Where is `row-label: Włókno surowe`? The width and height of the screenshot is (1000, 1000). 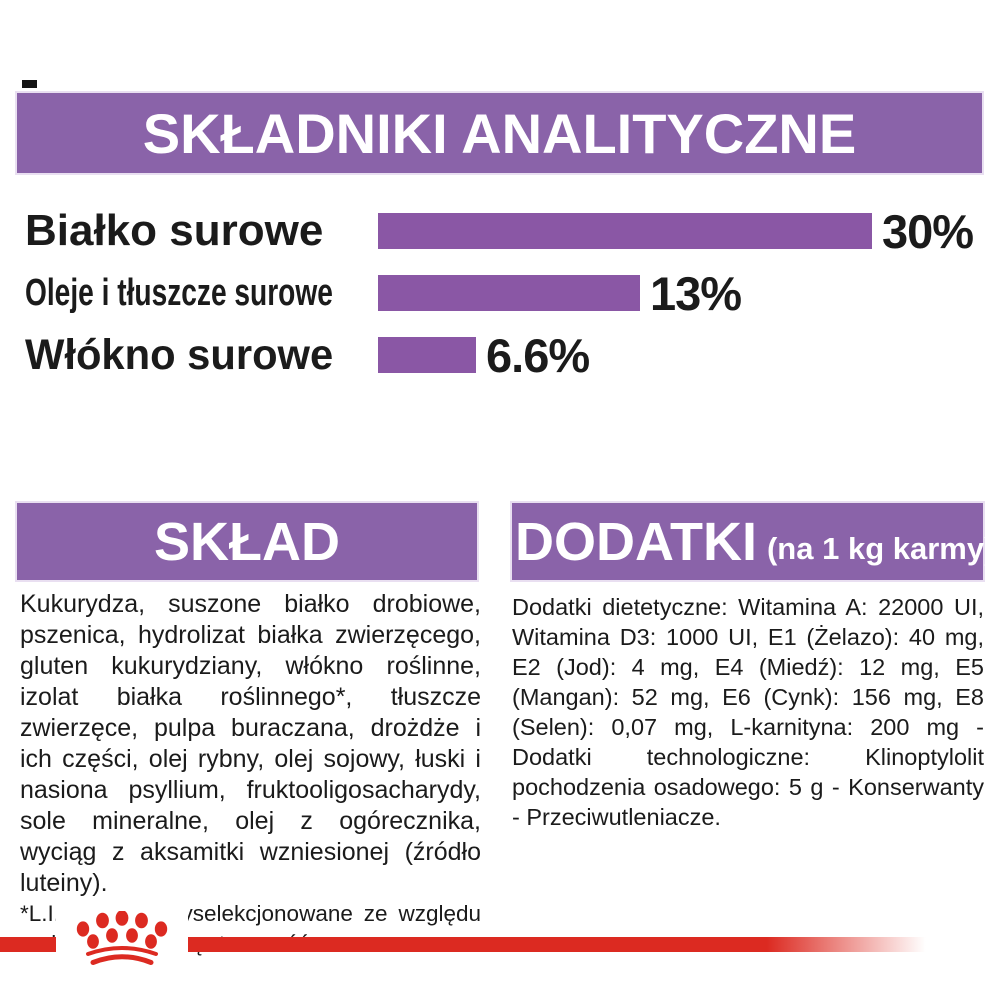 row-label: Włókno surowe is located at coordinates (201, 355).